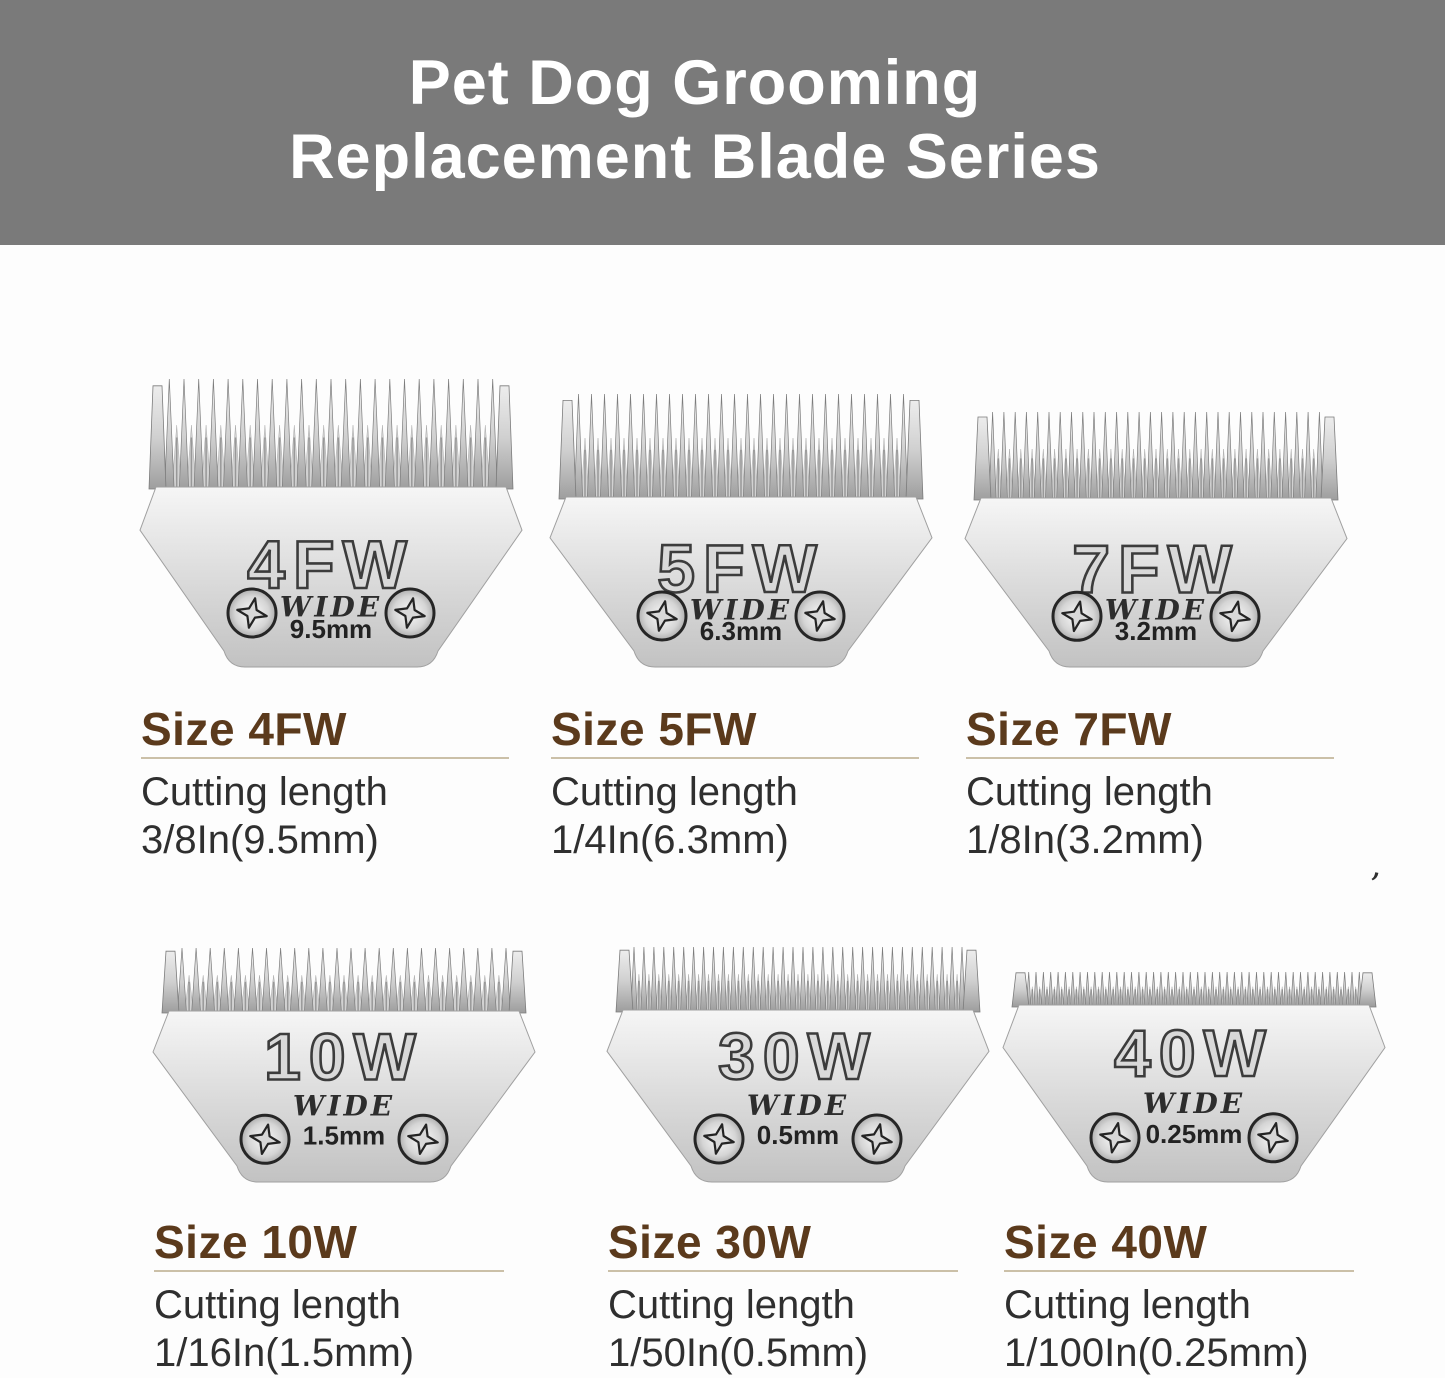 The height and width of the screenshot is (1378, 1445). I want to click on cutting-length-value: 1/50In(0.5mm), so click(738, 1353).